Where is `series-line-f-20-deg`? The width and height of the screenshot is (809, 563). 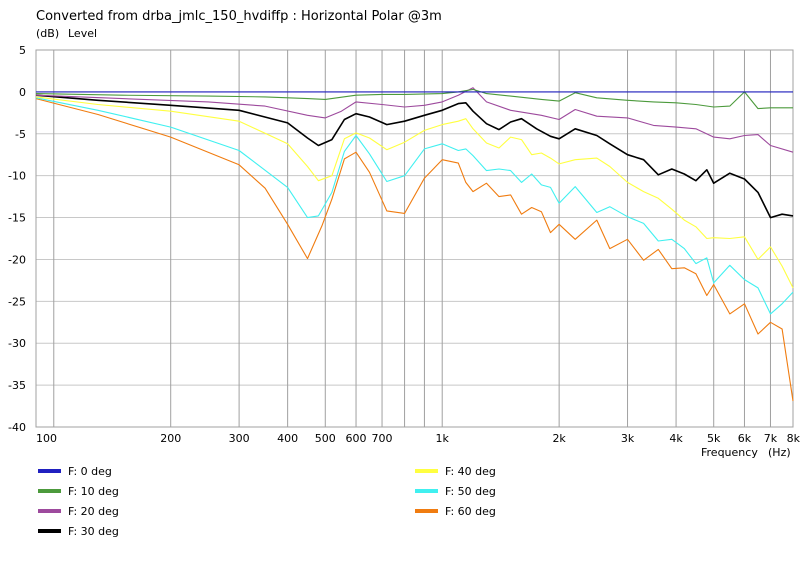 series-line-f-20-deg is located at coordinates (414, 120).